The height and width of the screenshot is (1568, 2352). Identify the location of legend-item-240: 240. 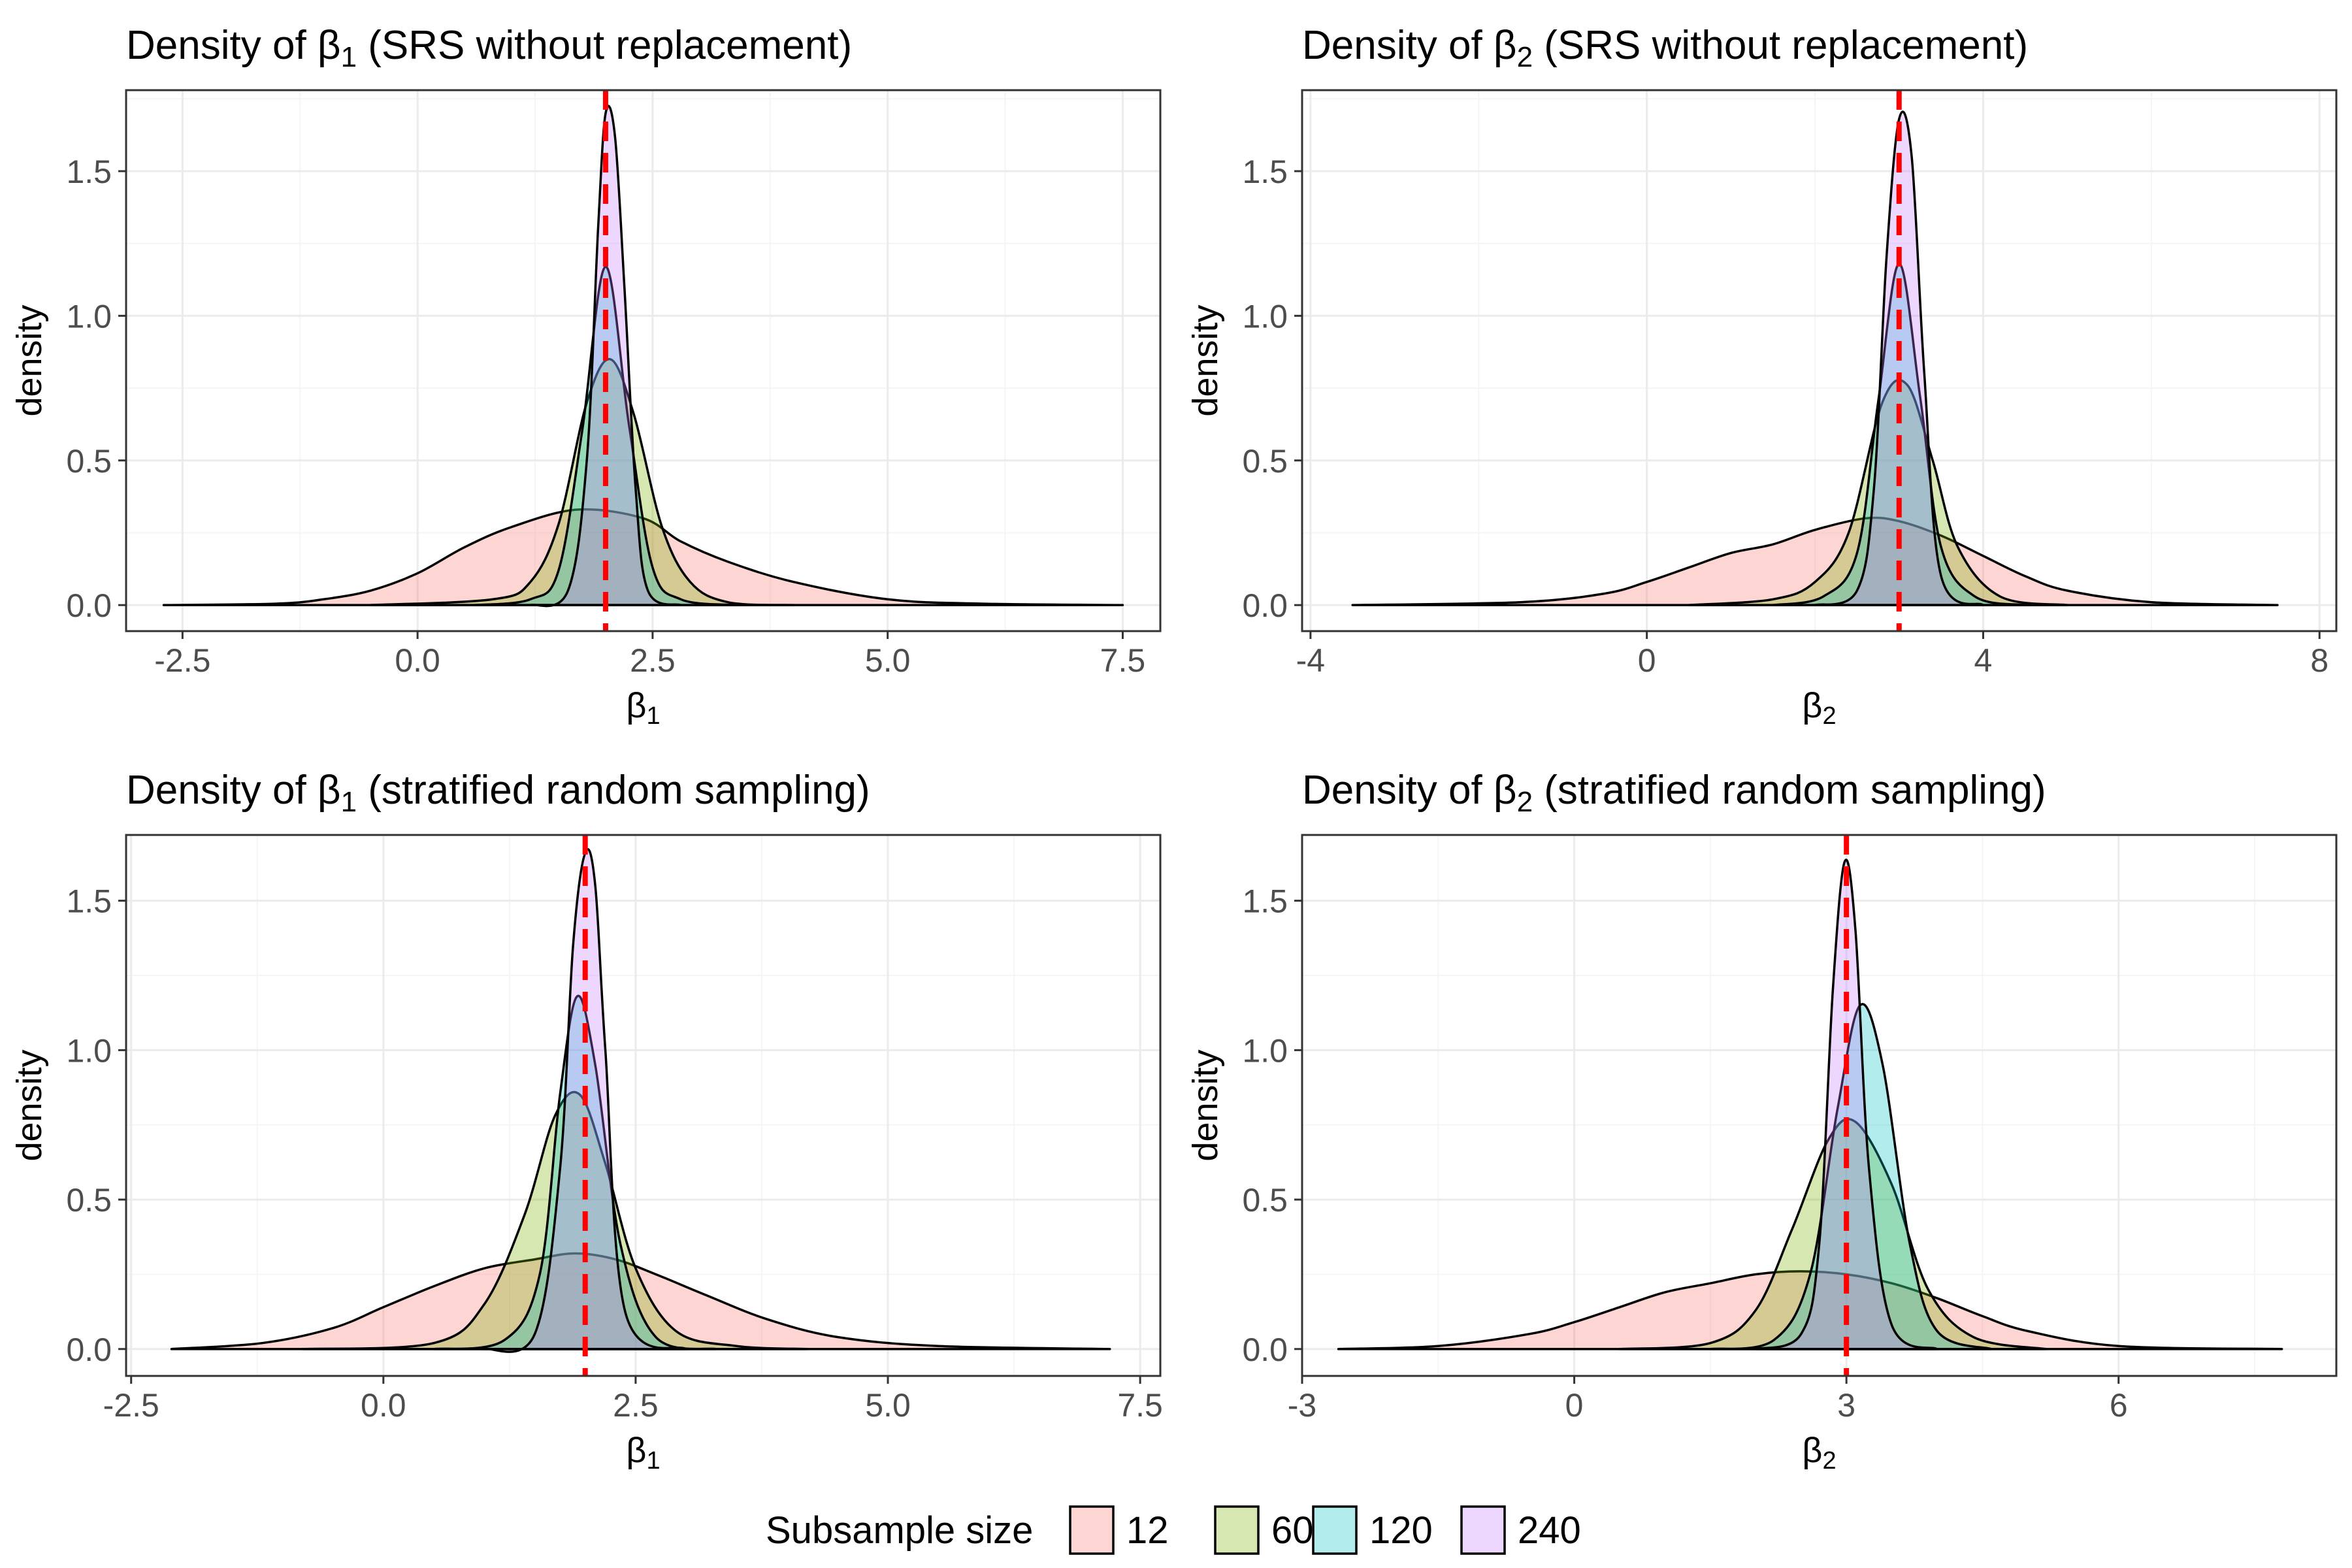
(1520, 1530).